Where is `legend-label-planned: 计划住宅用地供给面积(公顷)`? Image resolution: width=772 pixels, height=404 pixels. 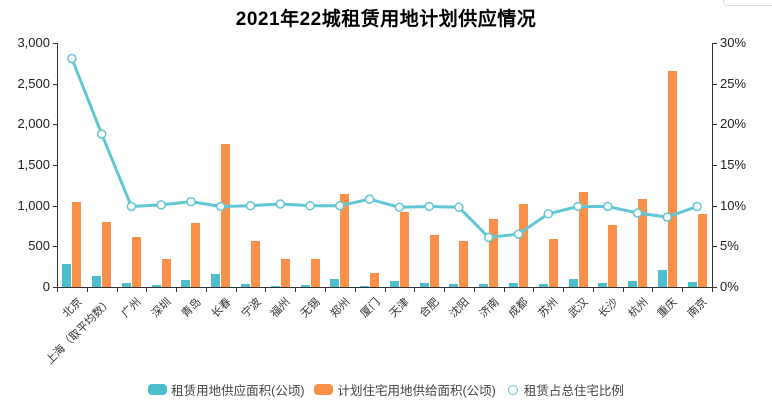
legend-label-planned: 计划住宅用地供给面积(公顷) is located at coordinates (416, 391).